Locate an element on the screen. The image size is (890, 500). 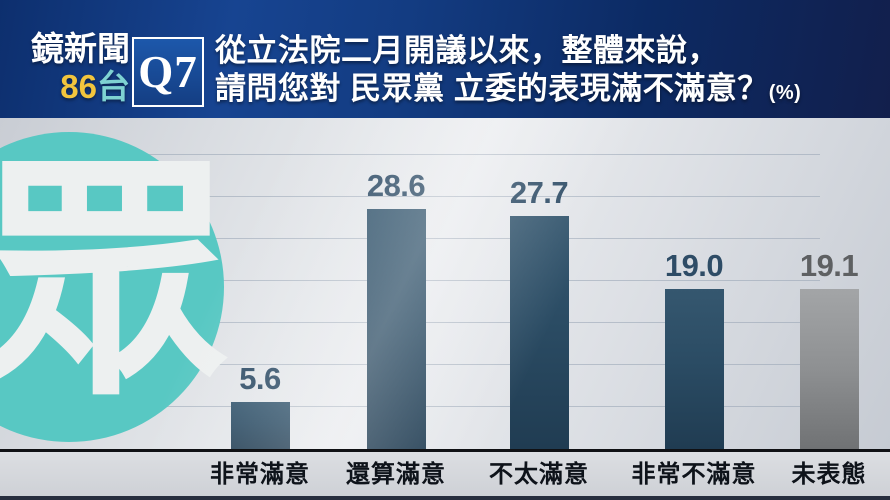
percent-unit-label: (%) is located at coordinates (785, 93).